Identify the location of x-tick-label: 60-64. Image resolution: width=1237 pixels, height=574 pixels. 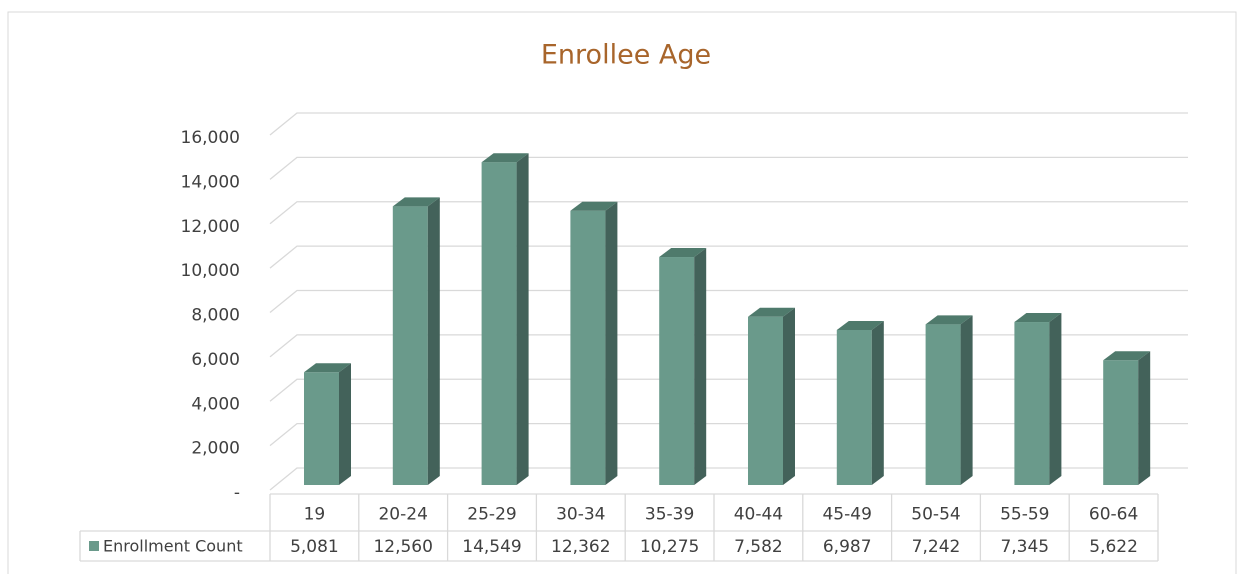
(1113, 515).